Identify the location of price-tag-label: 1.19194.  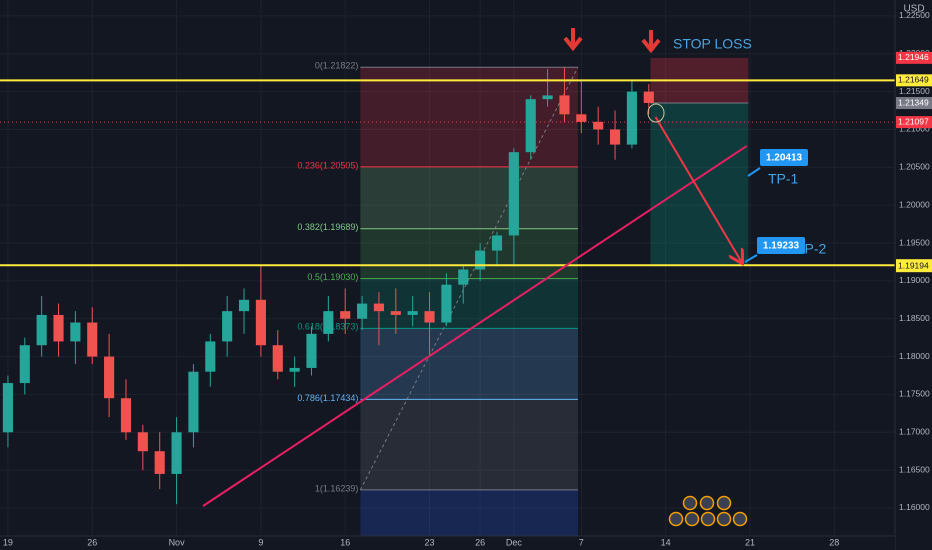
(913, 265).